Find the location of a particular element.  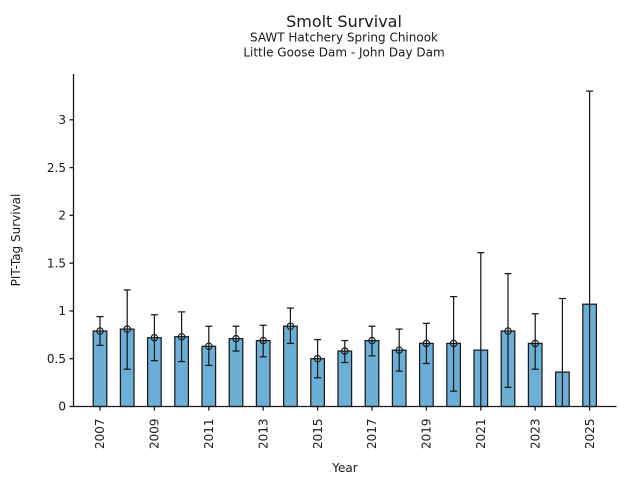

y-tick-label-0: 0 is located at coordinates (62, 407).